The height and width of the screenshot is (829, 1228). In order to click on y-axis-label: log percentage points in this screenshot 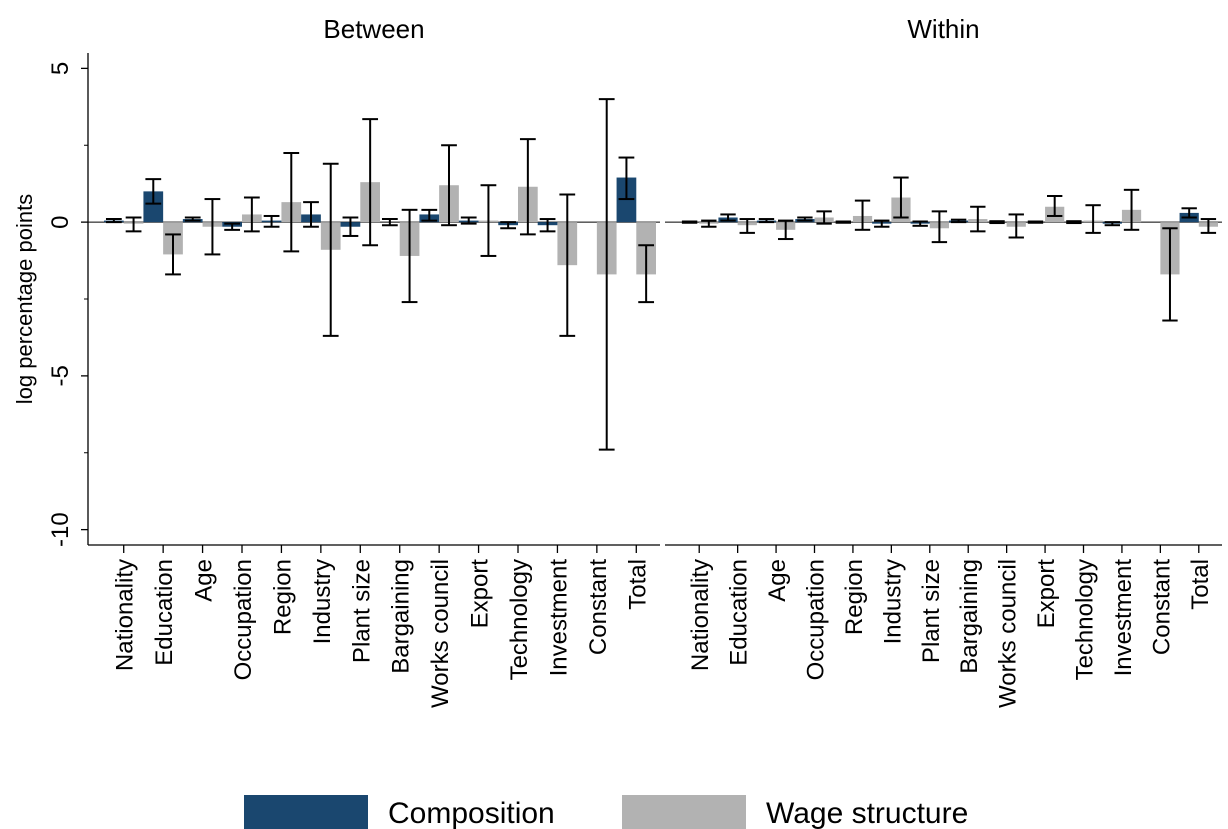, I will do `click(24, 299)`.